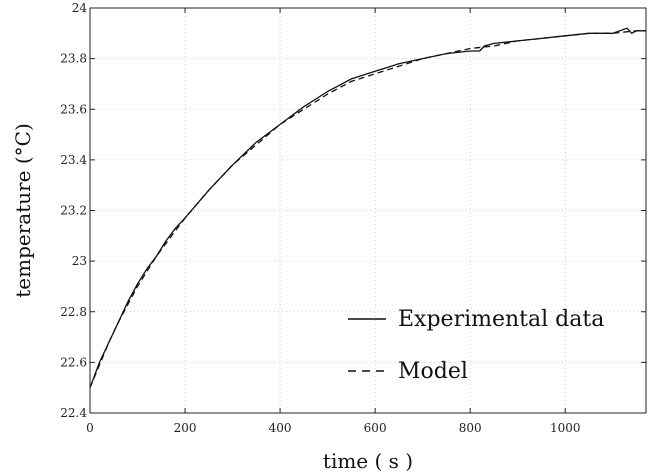 The width and height of the screenshot is (650, 474). Describe the element at coordinates (73, 413) in the screenshot. I see `y-tick-label: 22.4` at that location.